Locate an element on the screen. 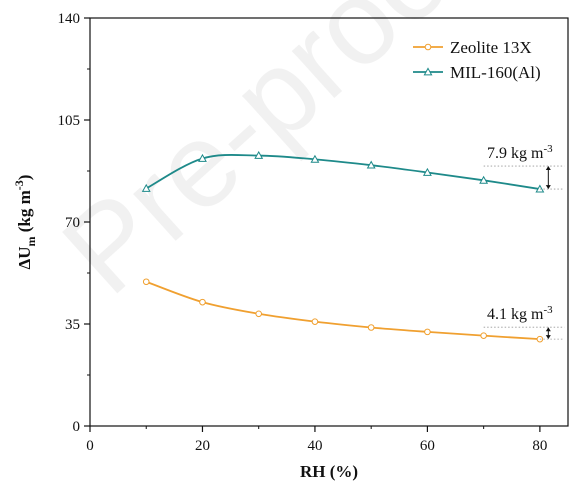 This screenshot has height=488, width=588. y-tick-label: 35 is located at coordinates (72, 325).